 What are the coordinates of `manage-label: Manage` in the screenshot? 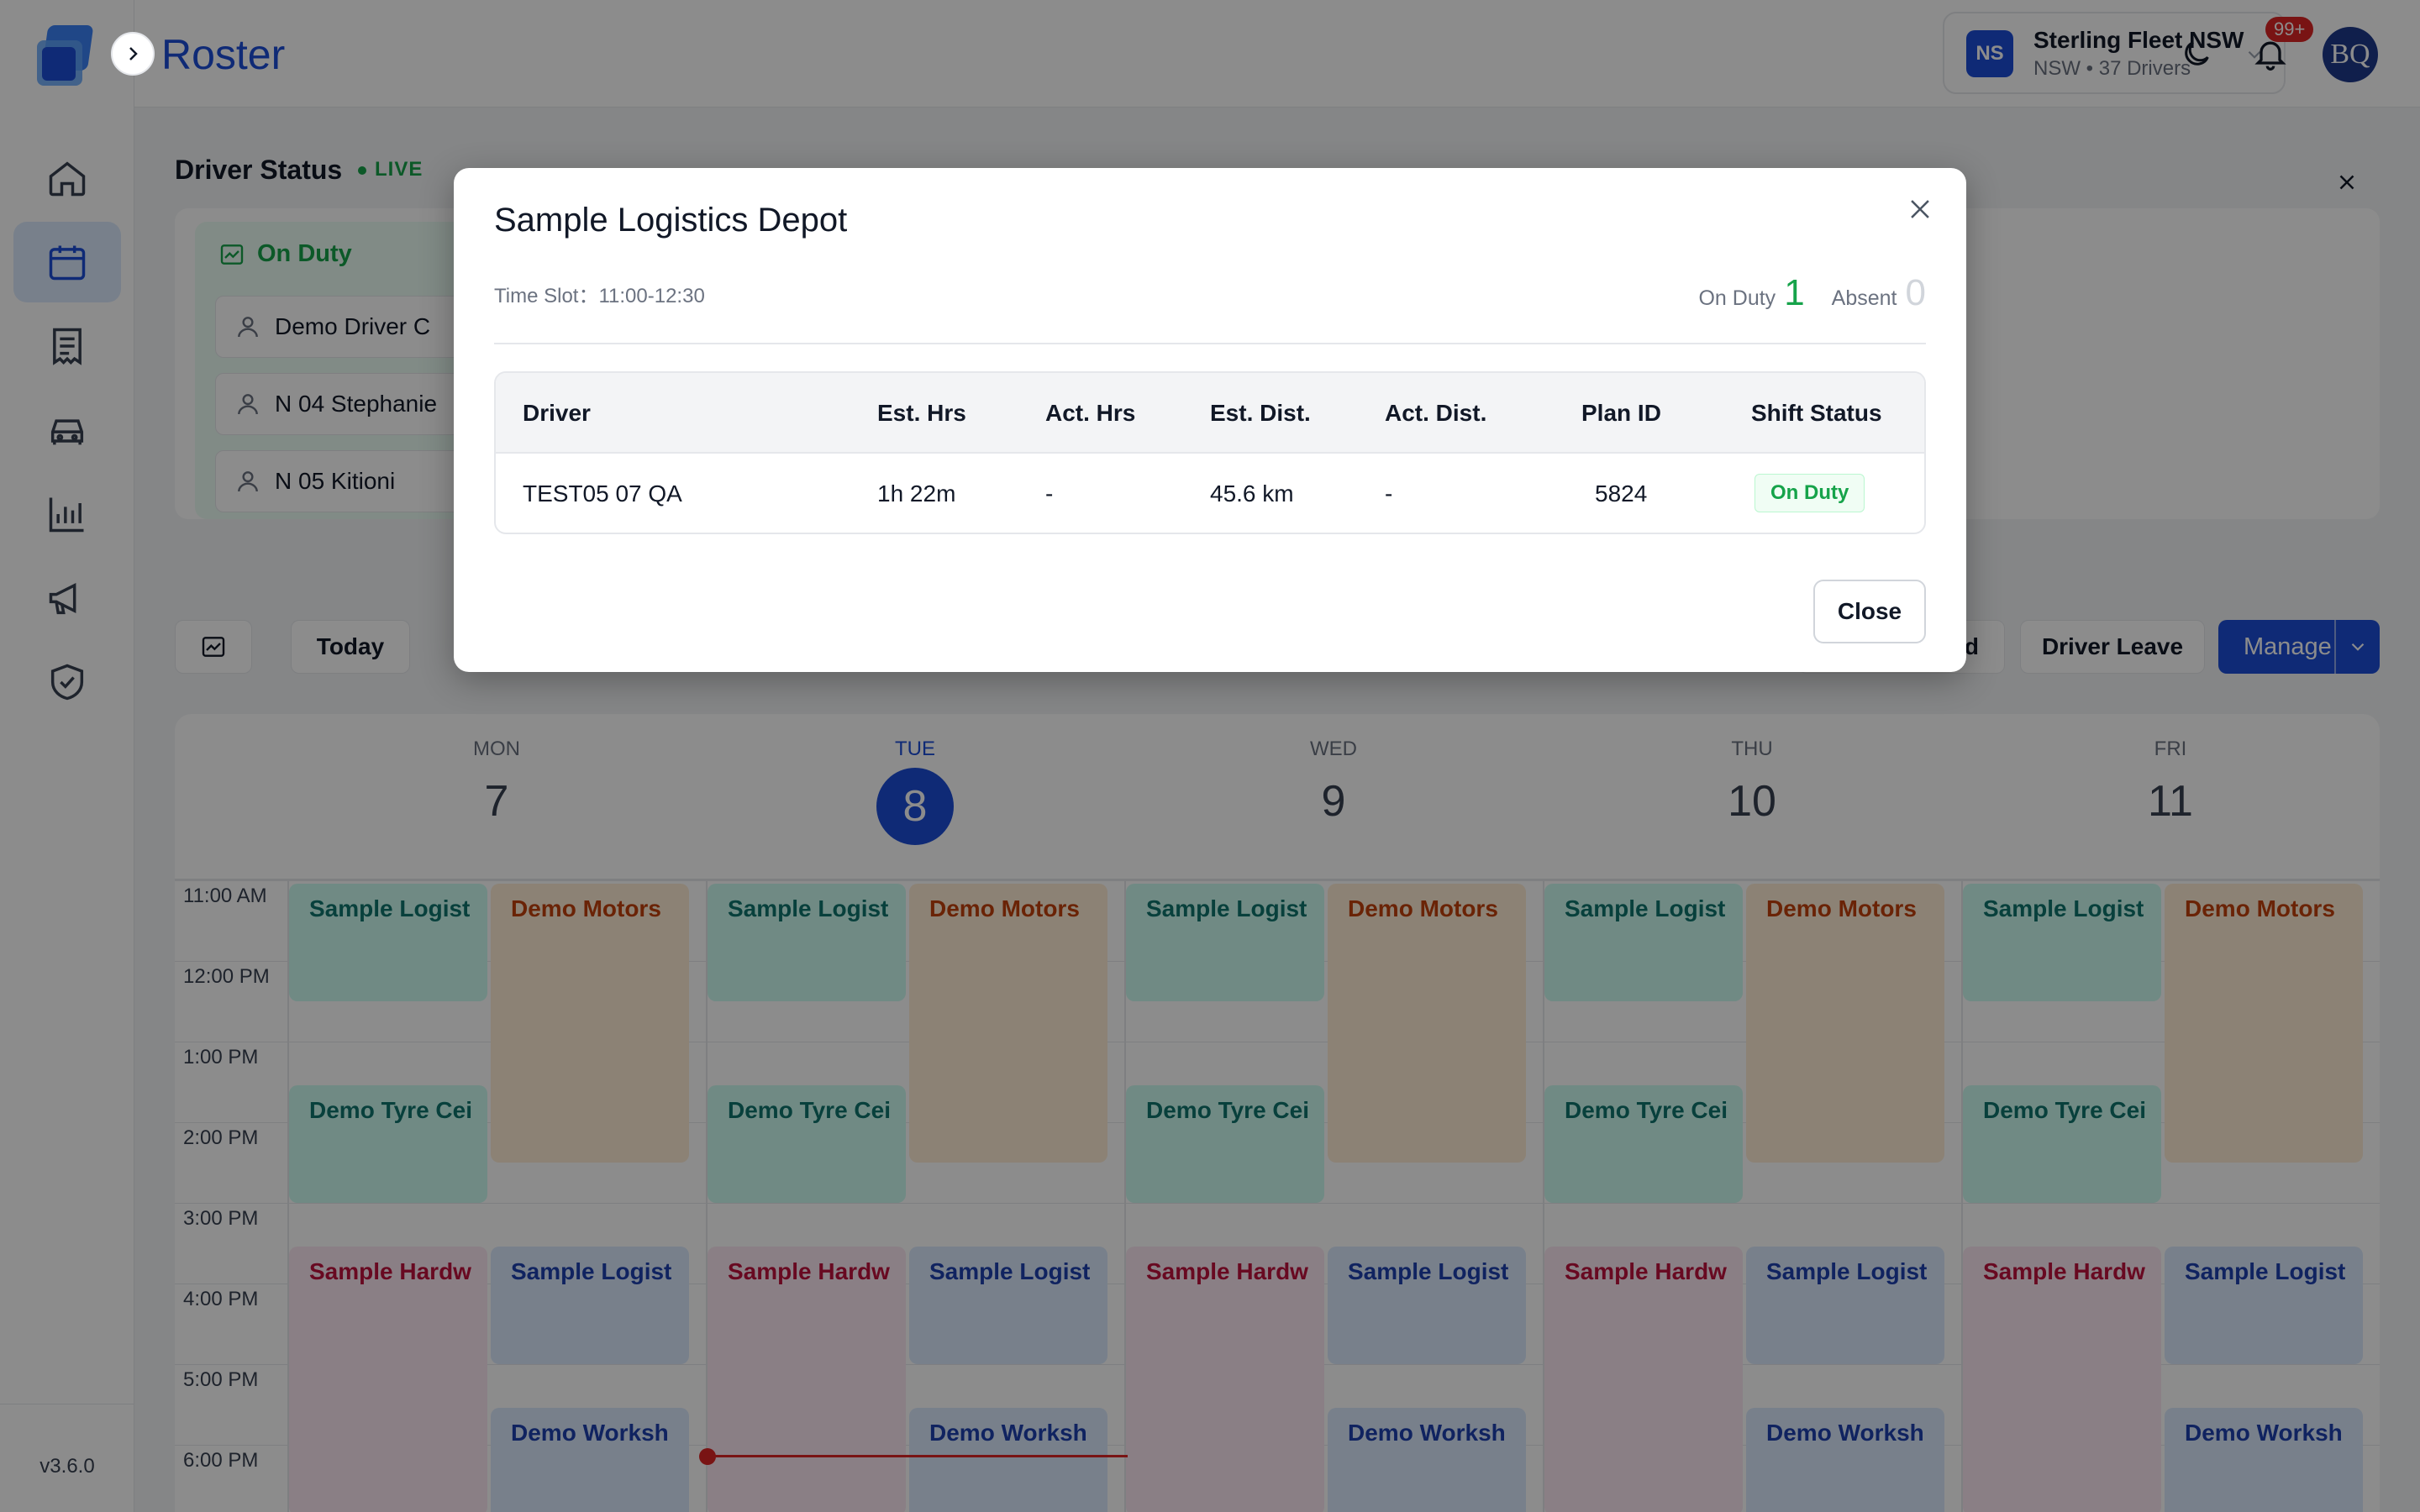 It's located at (2288, 646).